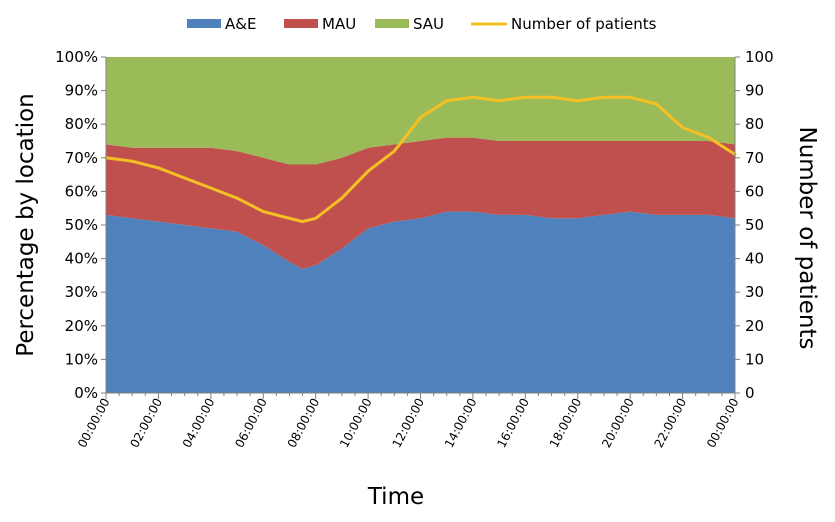  What do you see at coordinates (754, 158) in the screenshot?
I see `y2-tick-label: 70` at bounding box center [754, 158].